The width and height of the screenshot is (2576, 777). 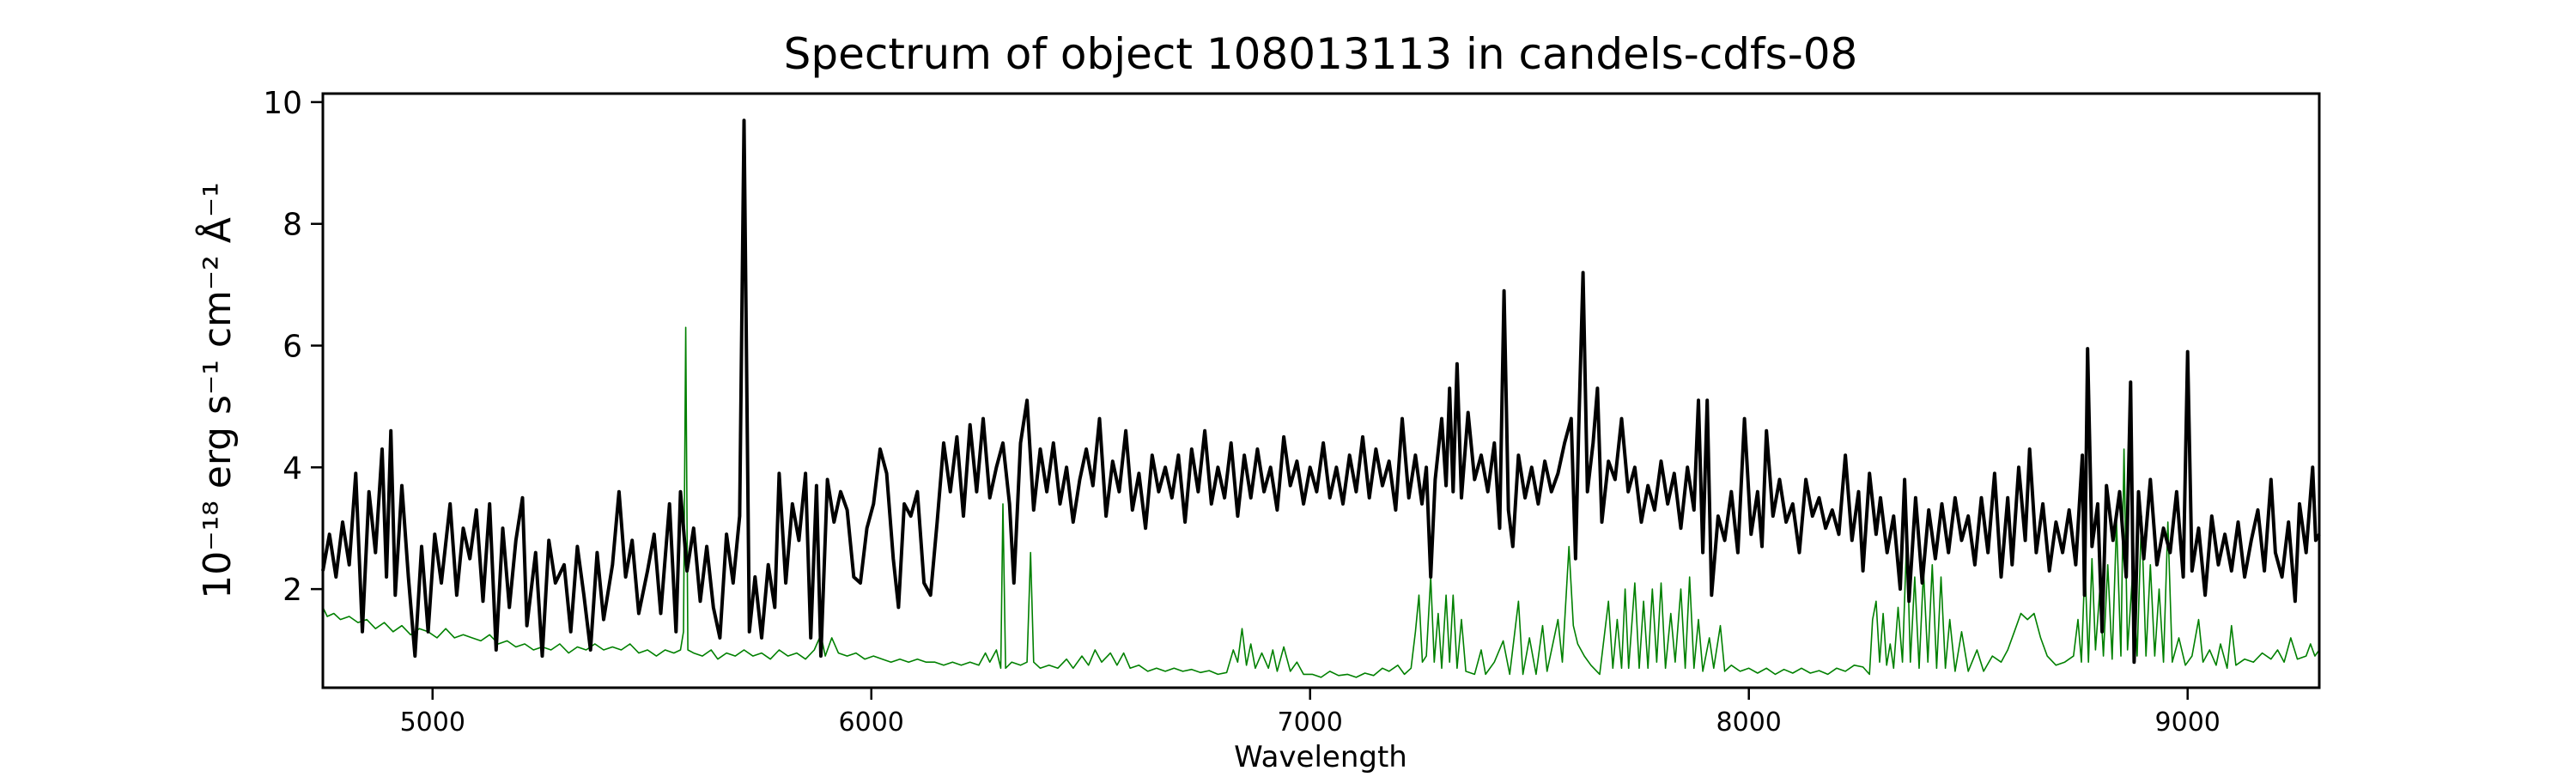 What do you see at coordinates (1749, 722) in the screenshot?
I see `x-tick-label: 8000` at bounding box center [1749, 722].